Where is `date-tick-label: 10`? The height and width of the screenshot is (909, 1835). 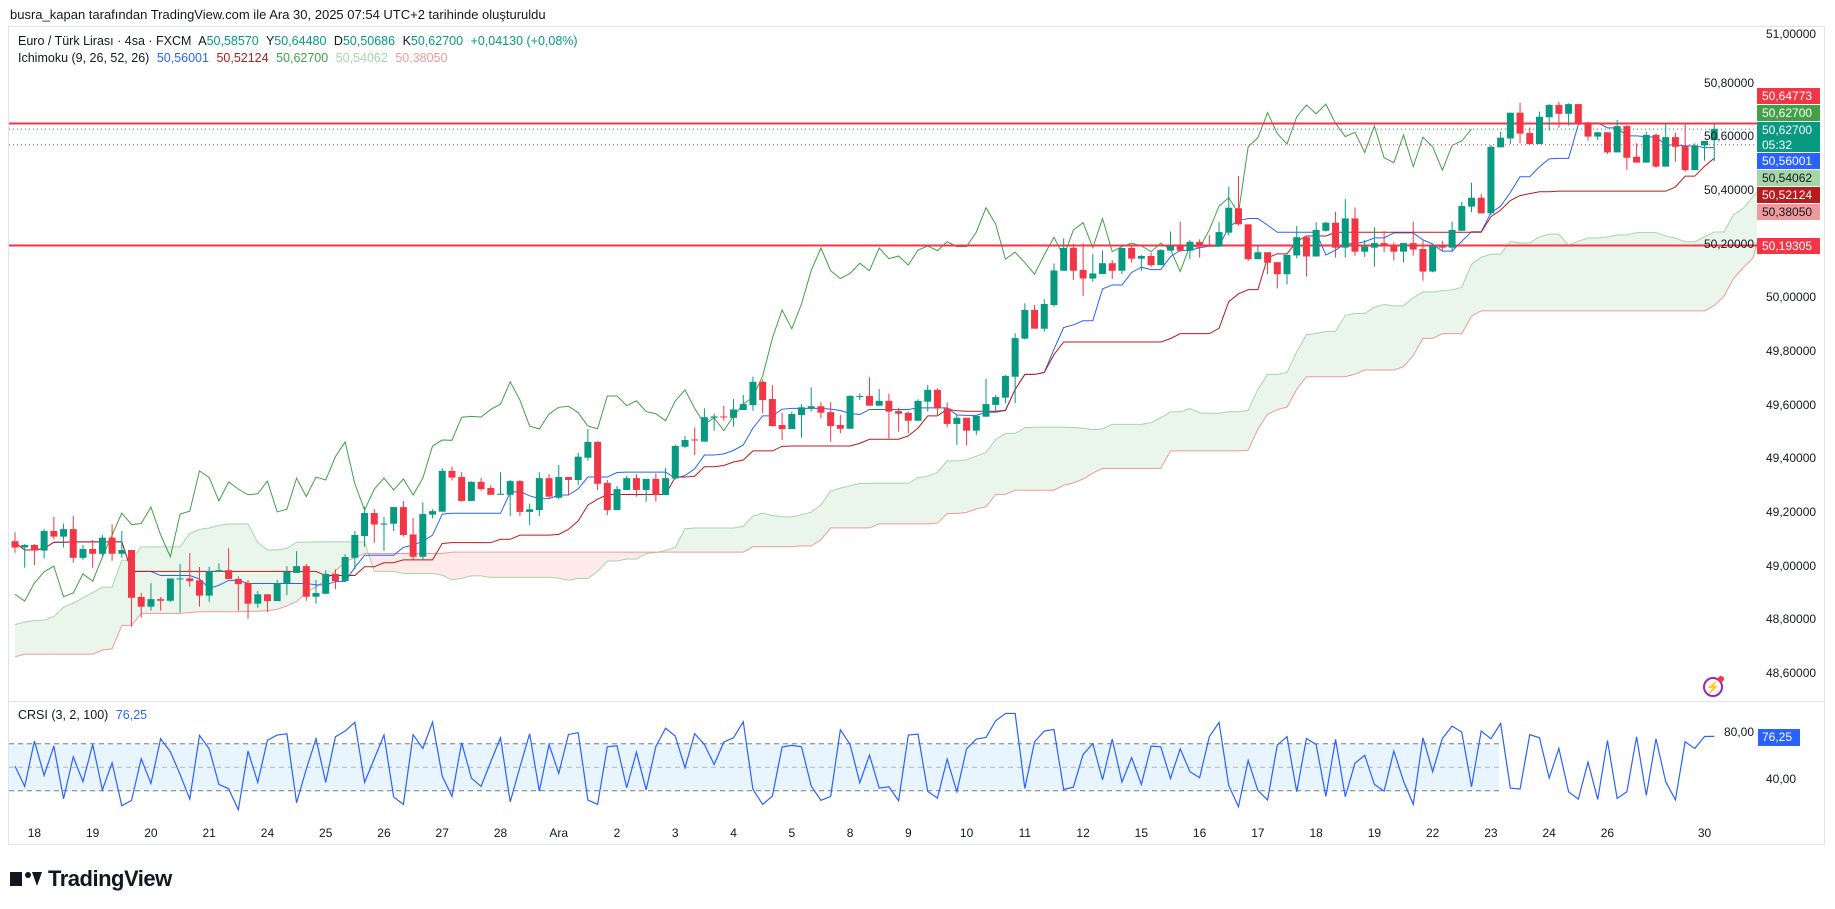
date-tick-label: 10 is located at coordinates (966, 833).